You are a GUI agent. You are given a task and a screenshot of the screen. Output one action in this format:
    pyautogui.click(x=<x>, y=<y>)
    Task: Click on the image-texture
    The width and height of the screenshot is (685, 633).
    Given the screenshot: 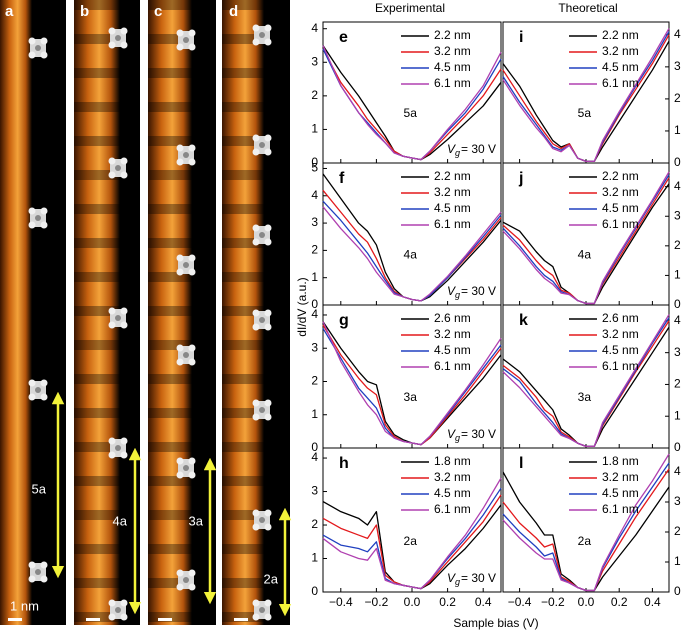 What is the action you would take?
    pyautogui.click(x=170, y=312)
    